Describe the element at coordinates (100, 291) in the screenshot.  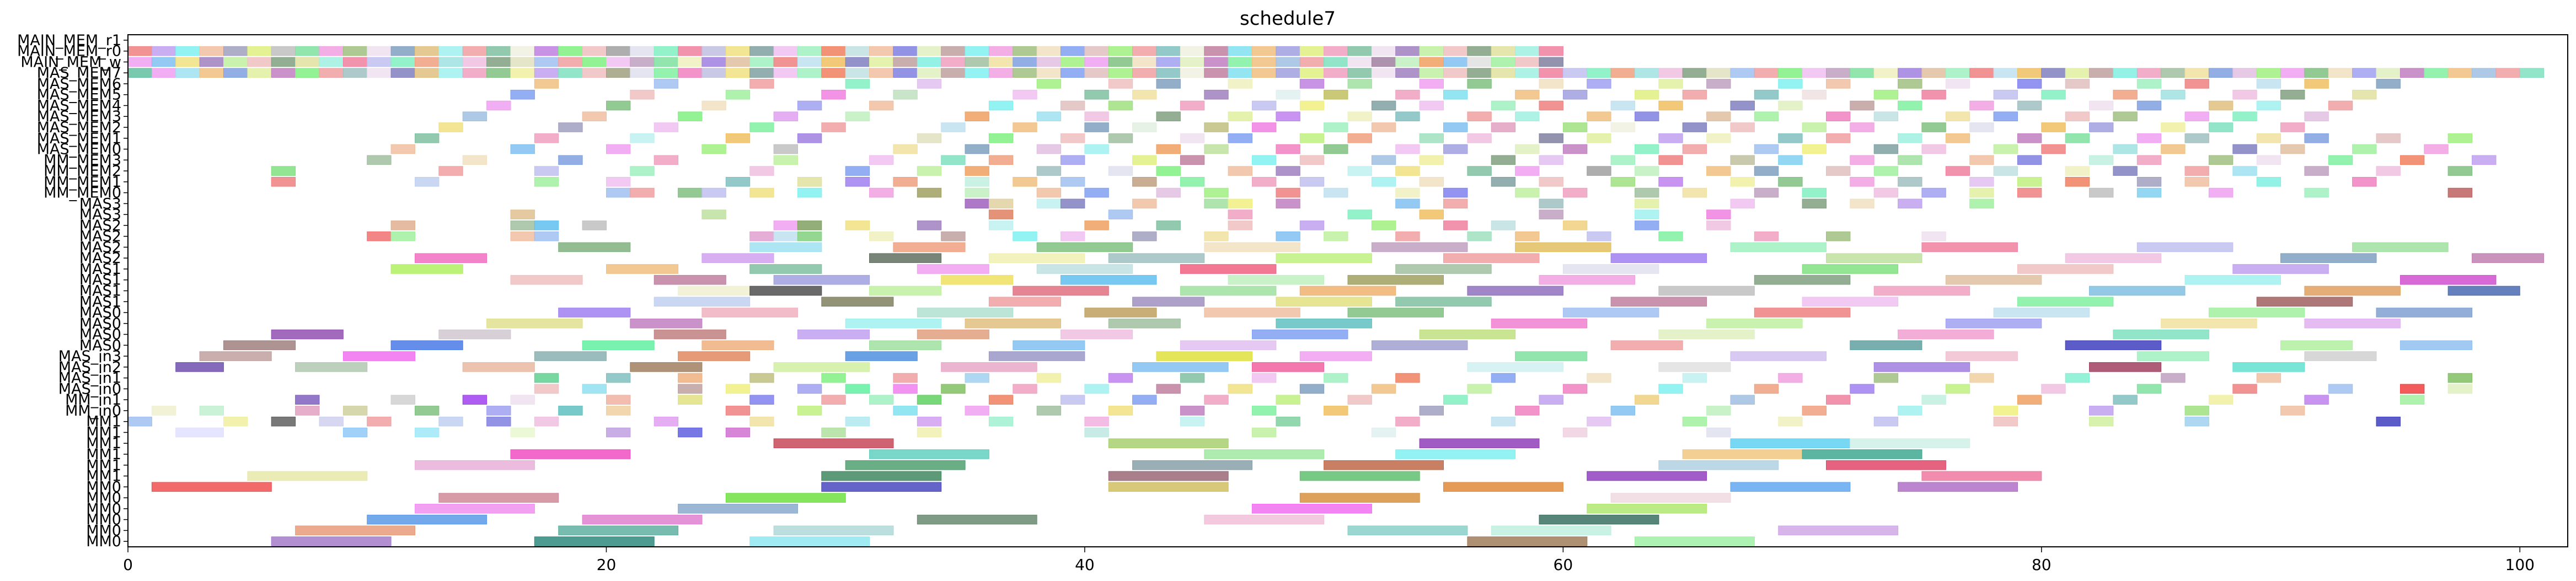
I see `y-tick-label: MAS1` at that location.